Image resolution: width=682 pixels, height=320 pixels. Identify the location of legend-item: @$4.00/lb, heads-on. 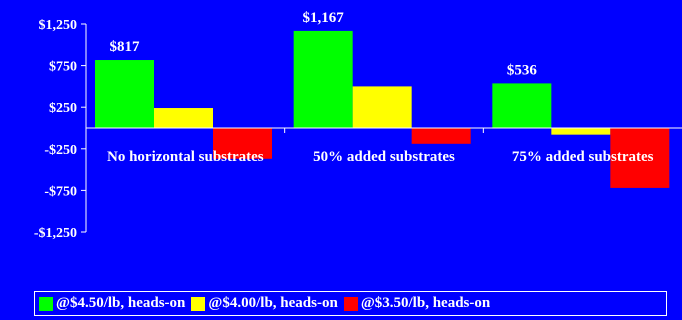
(264, 303).